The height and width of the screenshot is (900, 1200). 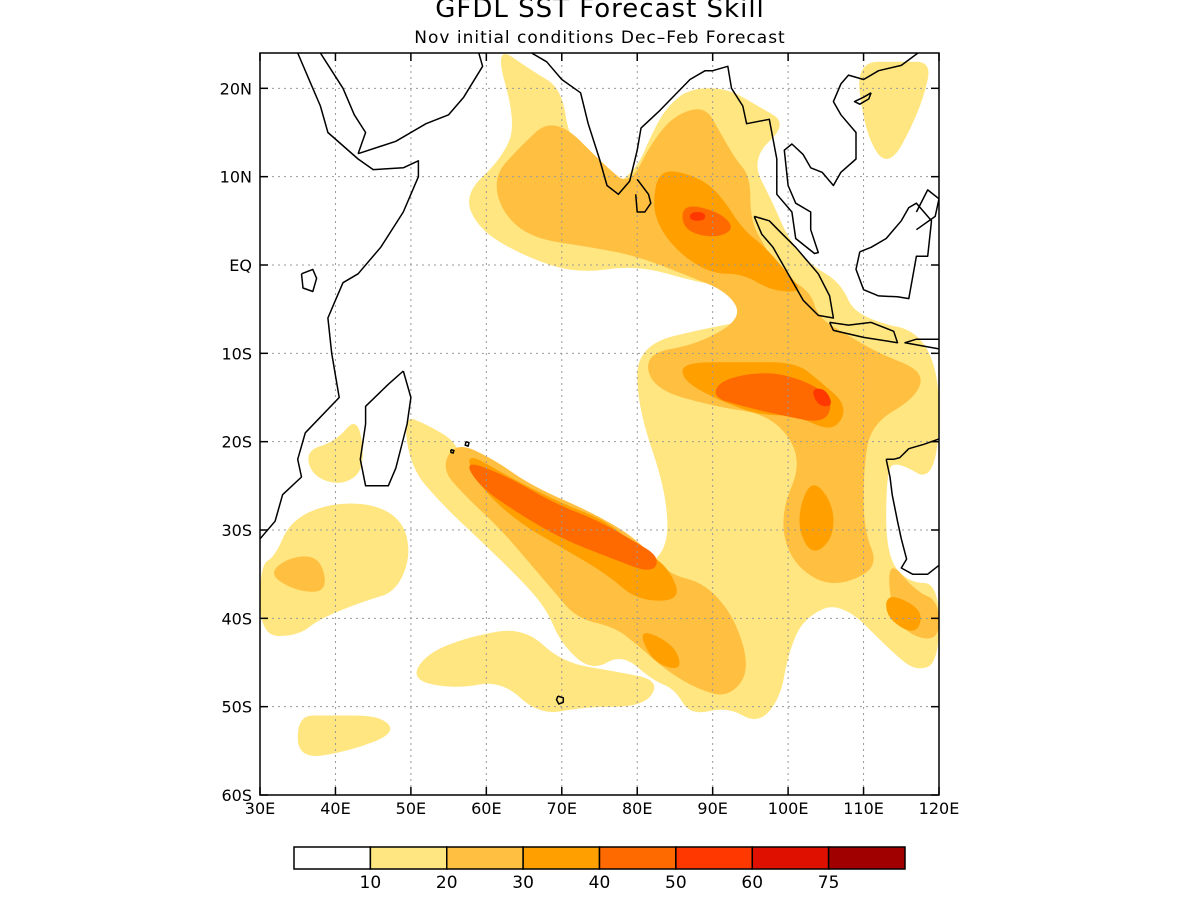 What do you see at coordinates (600, 12) in the screenshot?
I see `map-title: GFDL SST Forecast Skill` at bounding box center [600, 12].